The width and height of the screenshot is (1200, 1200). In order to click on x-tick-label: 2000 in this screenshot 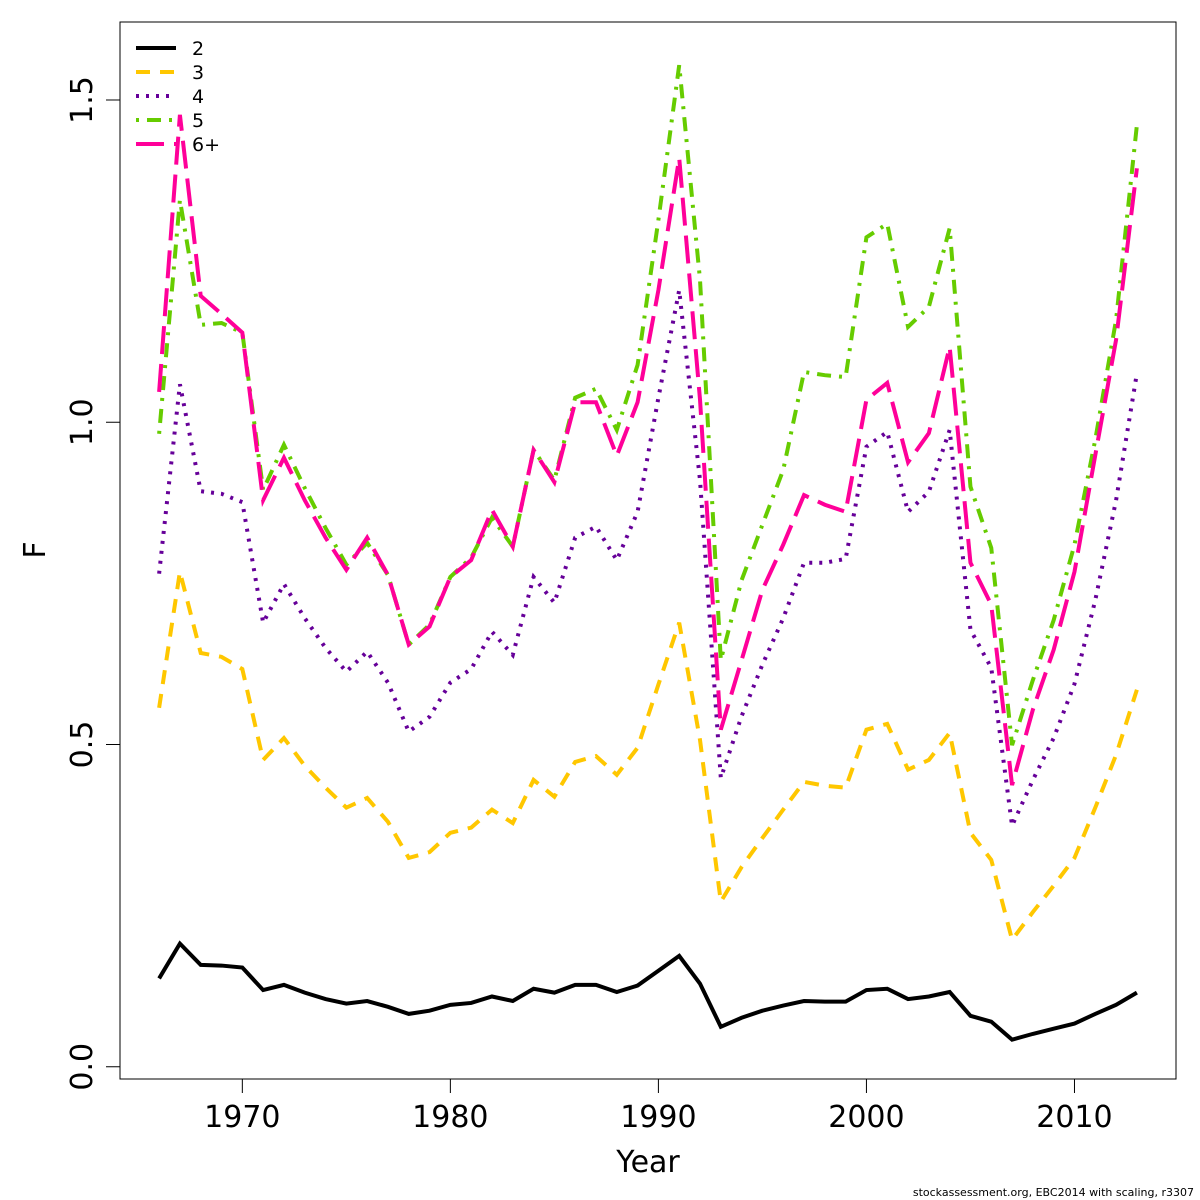, I will do `click(866, 1117)`.